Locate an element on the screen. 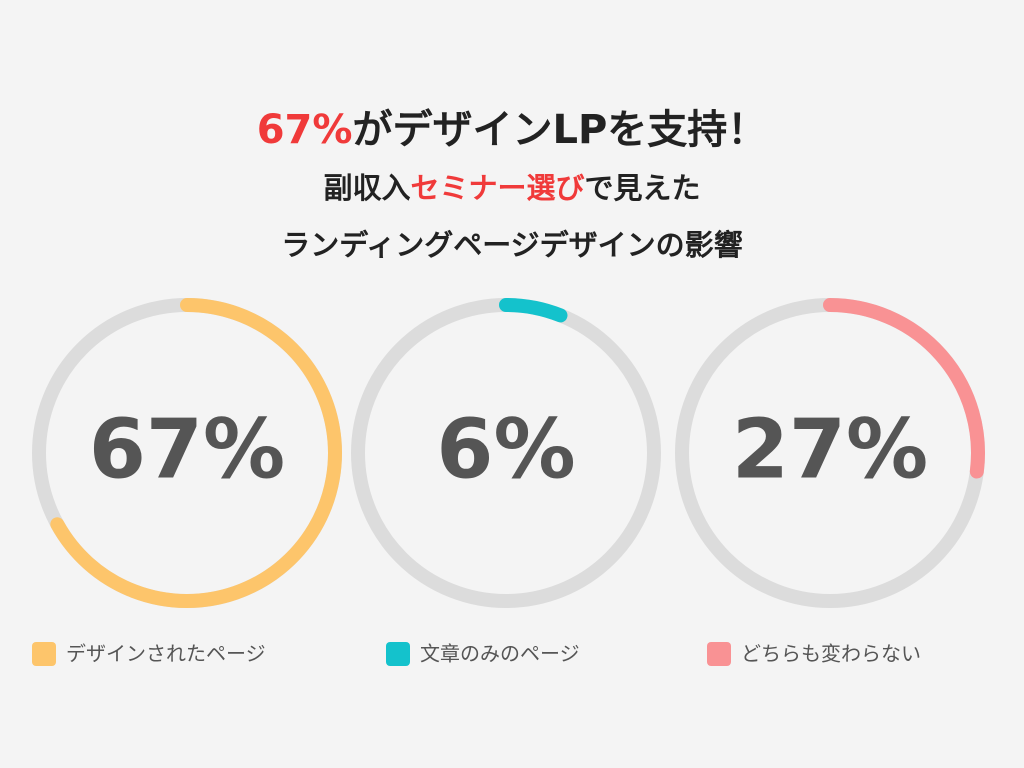 This screenshot has height=768, width=1024. subtitle: 副収入セミナー選びで見えた is located at coordinates (511, 188).